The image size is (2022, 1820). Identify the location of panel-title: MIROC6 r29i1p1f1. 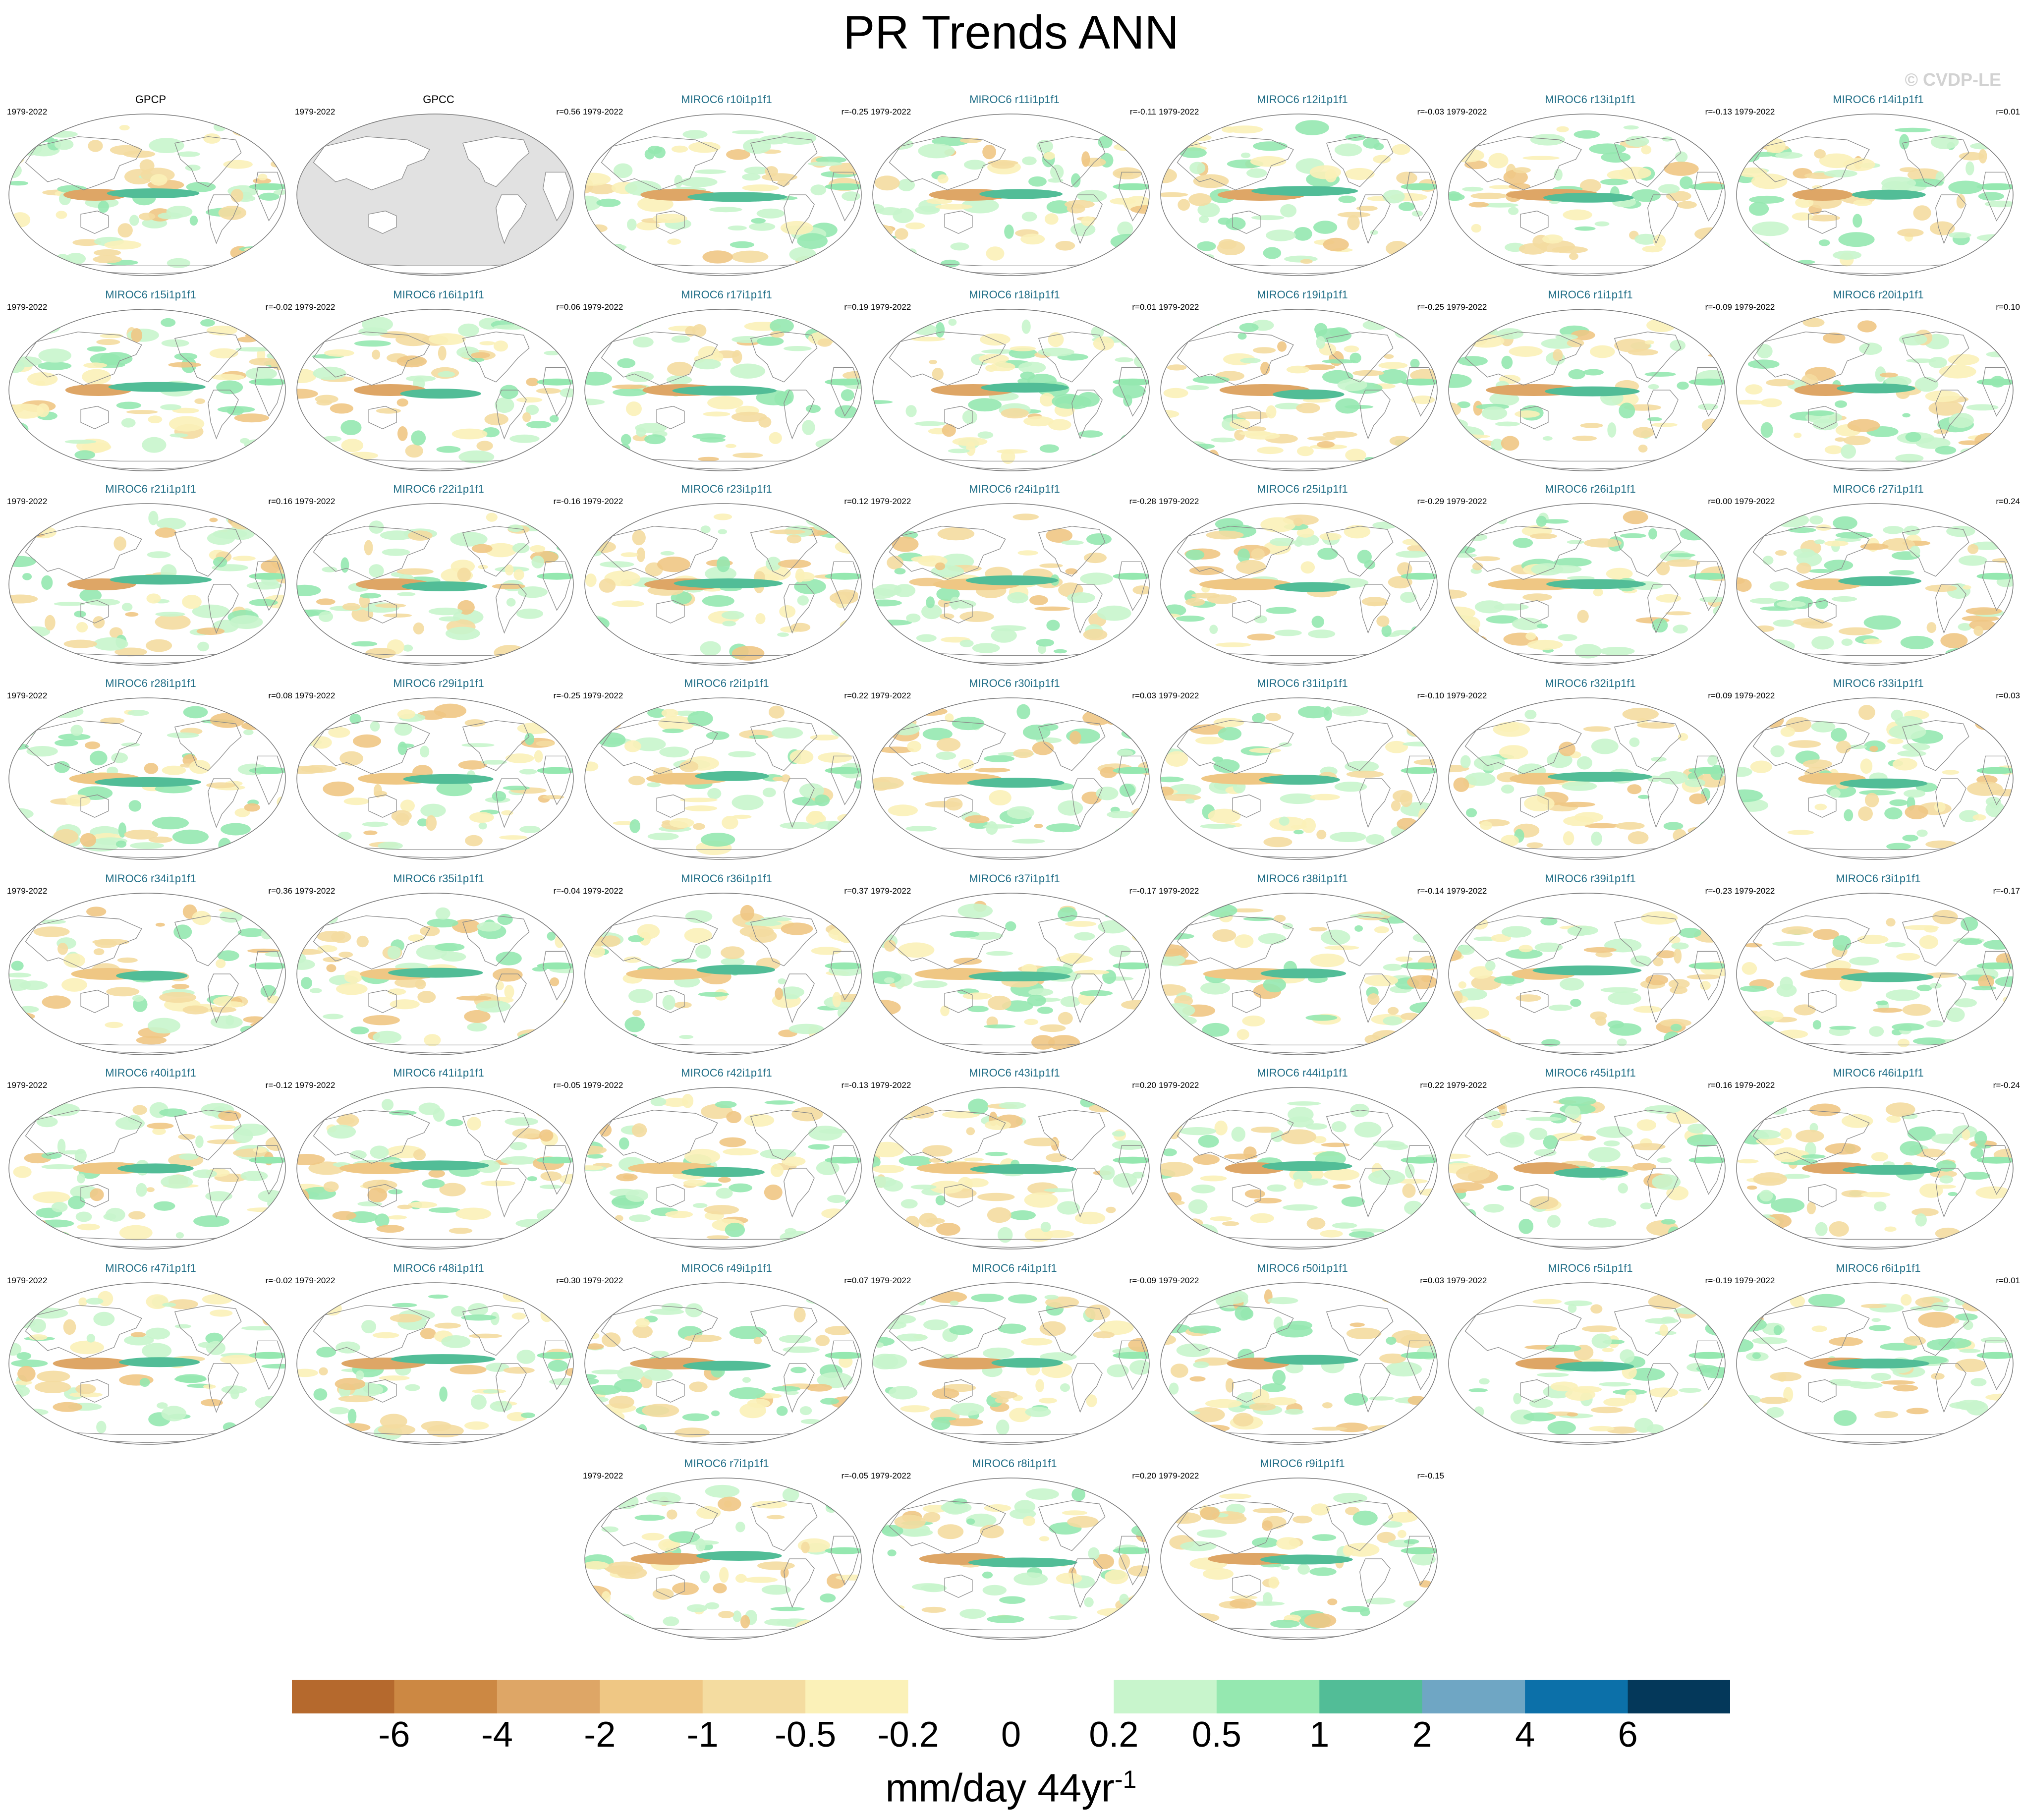
(438, 683).